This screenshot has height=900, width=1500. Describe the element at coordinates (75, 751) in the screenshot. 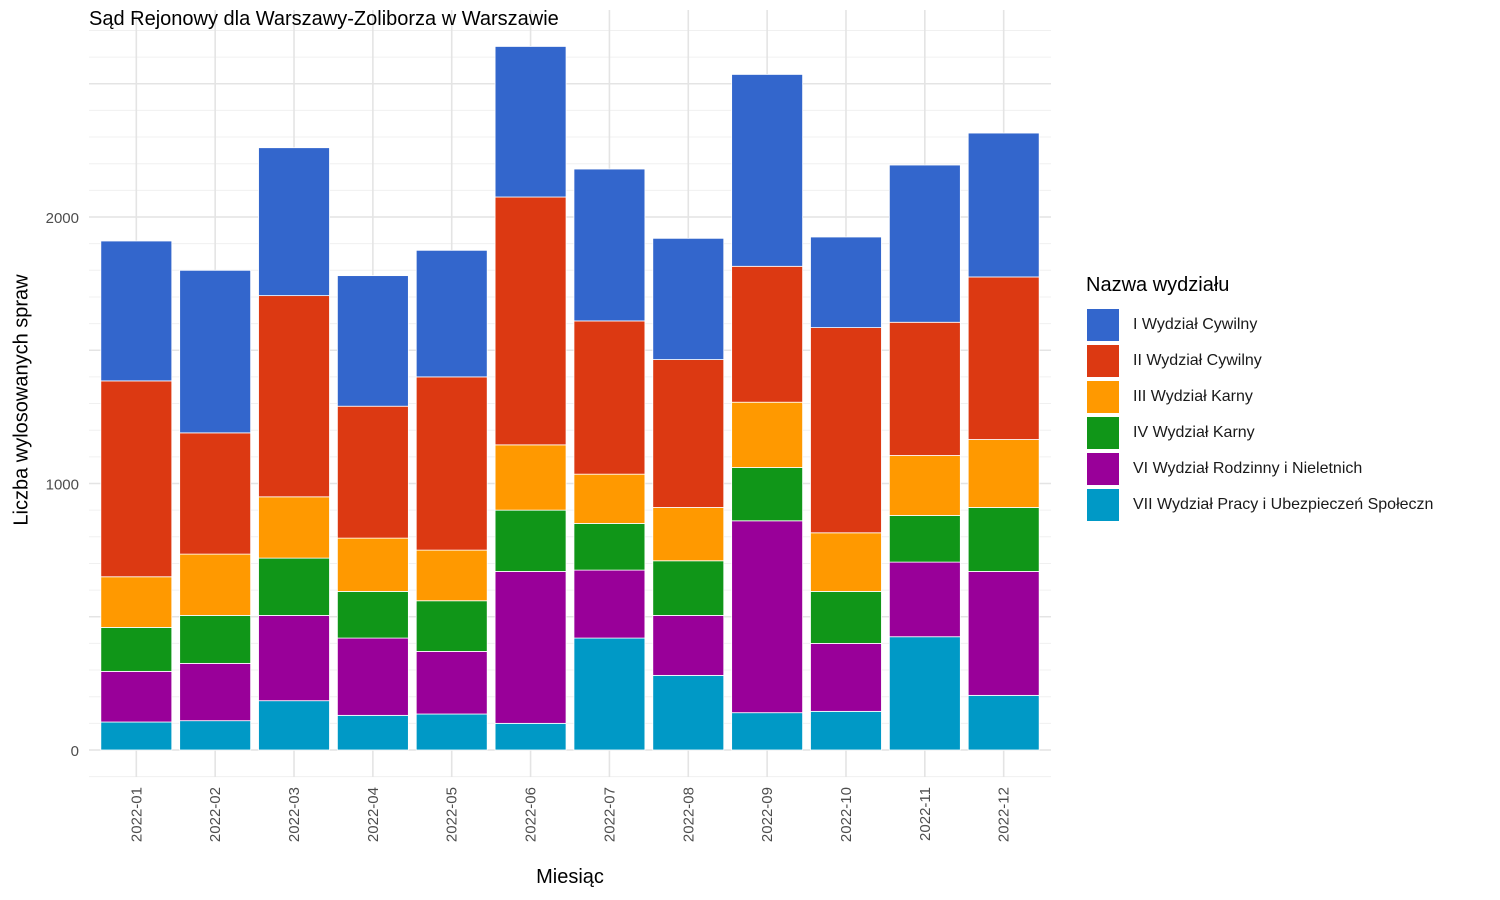

I see `y-tick-label: 0` at that location.